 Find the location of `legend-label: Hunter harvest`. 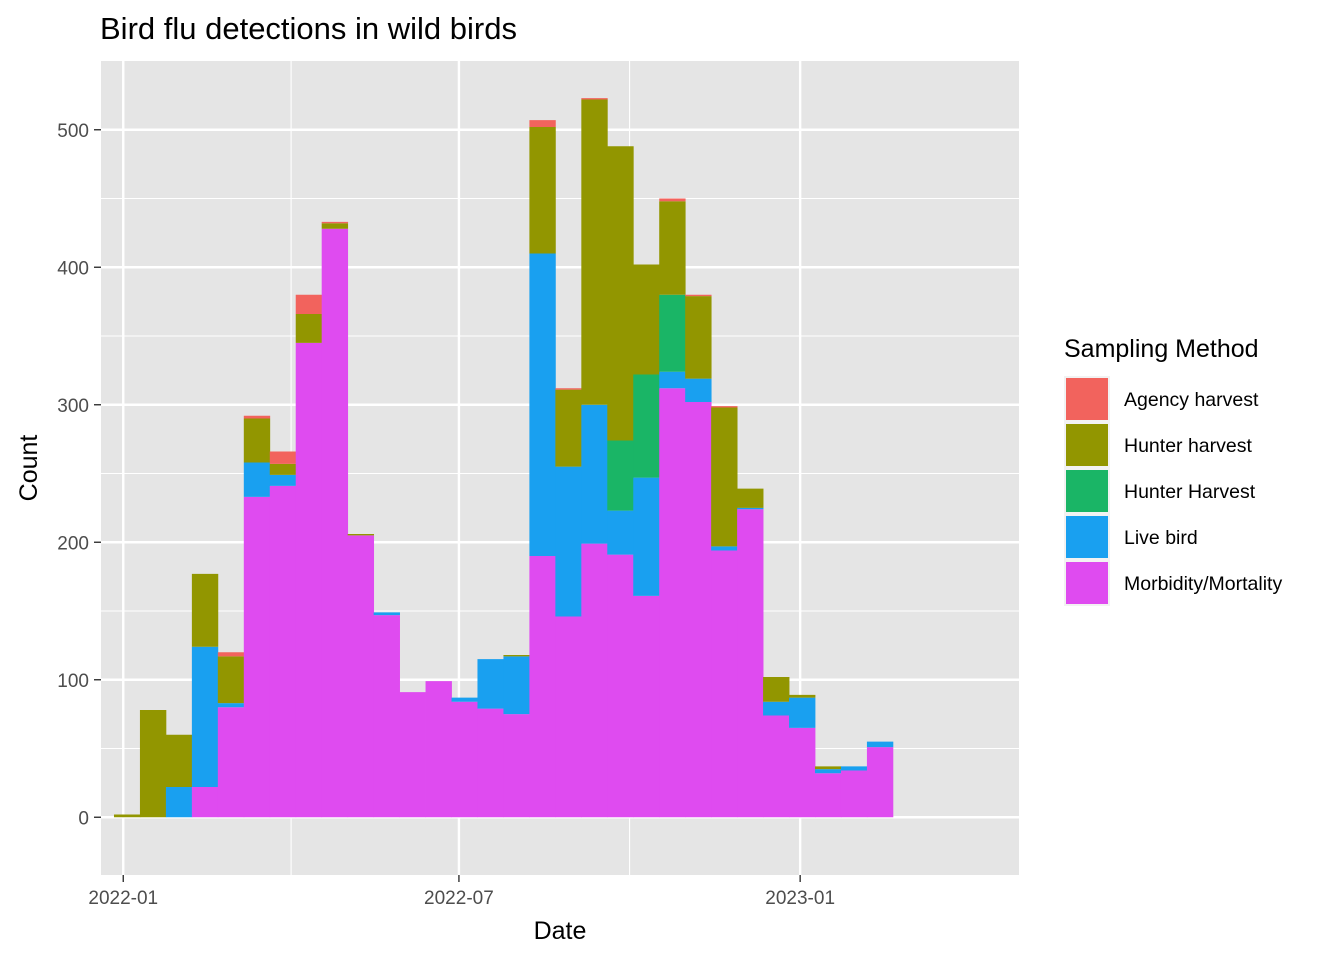

legend-label: Hunter harvest is located at coordinates (1188, 446).